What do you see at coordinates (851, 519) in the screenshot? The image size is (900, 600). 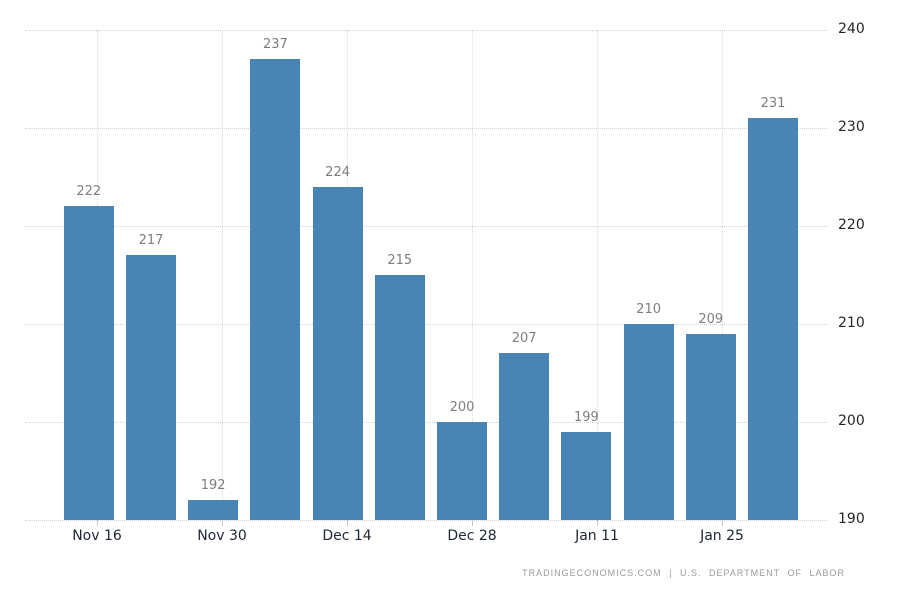 I see `y-axis-label: 190` at bounding box center [851, 519].